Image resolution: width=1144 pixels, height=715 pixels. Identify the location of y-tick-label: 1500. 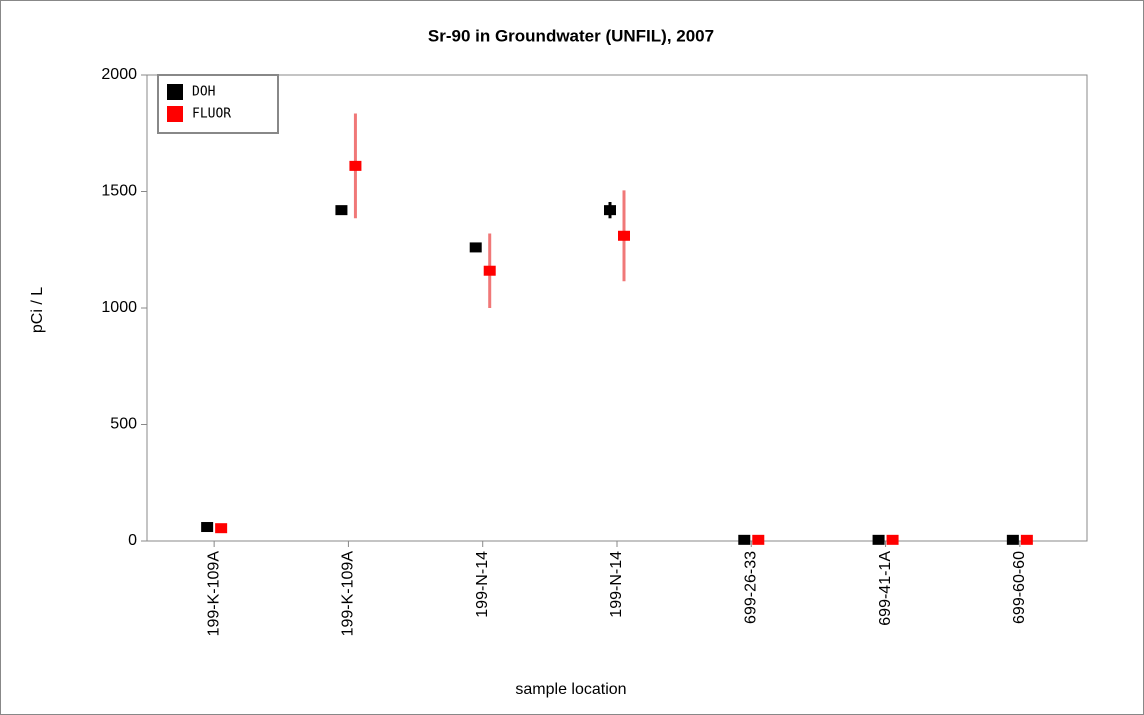
(119, 191).